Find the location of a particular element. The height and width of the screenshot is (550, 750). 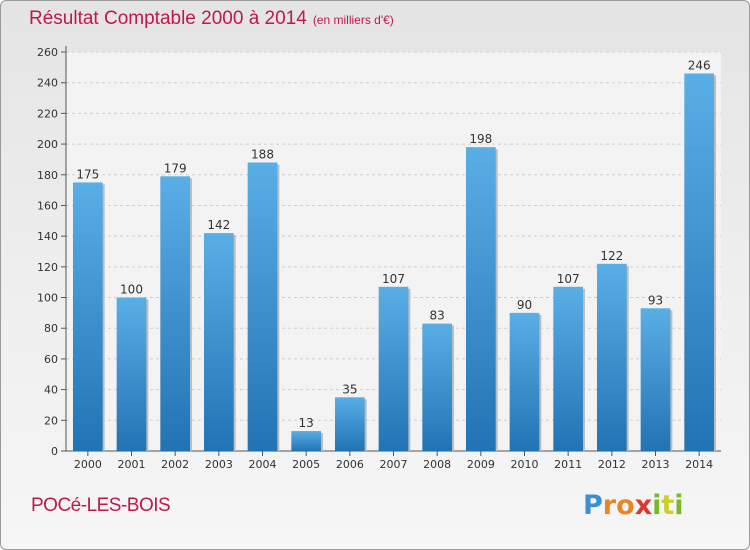

x-tick-label: 2012 is located at coordinates (612, 464).